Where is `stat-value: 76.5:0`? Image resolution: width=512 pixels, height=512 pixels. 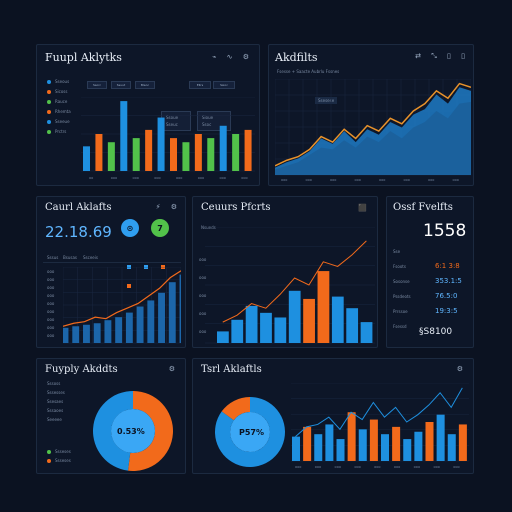 stat-value: 76.5:0 is located at coordinates (446, 296).